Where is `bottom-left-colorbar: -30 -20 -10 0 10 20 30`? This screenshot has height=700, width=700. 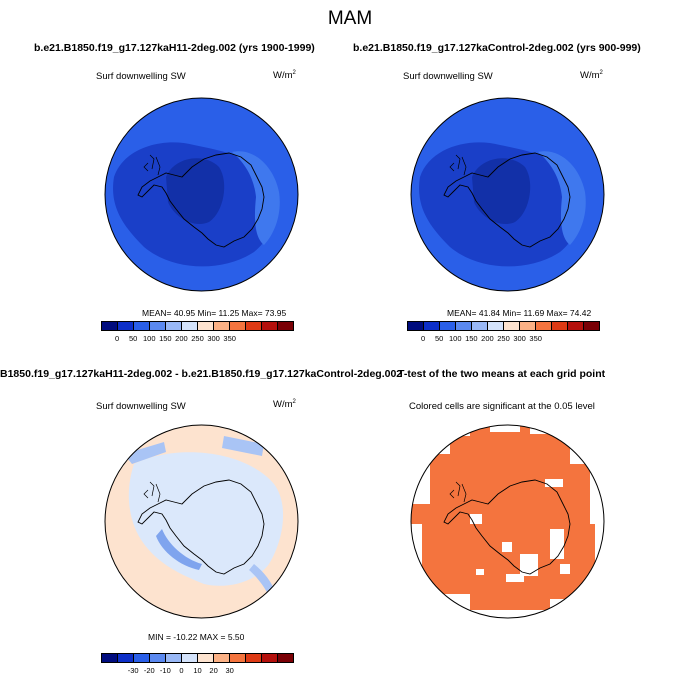 bottom-left-colorbar: -30 -20 -10 0 10 20 30 is located at coordinates (197, 664).